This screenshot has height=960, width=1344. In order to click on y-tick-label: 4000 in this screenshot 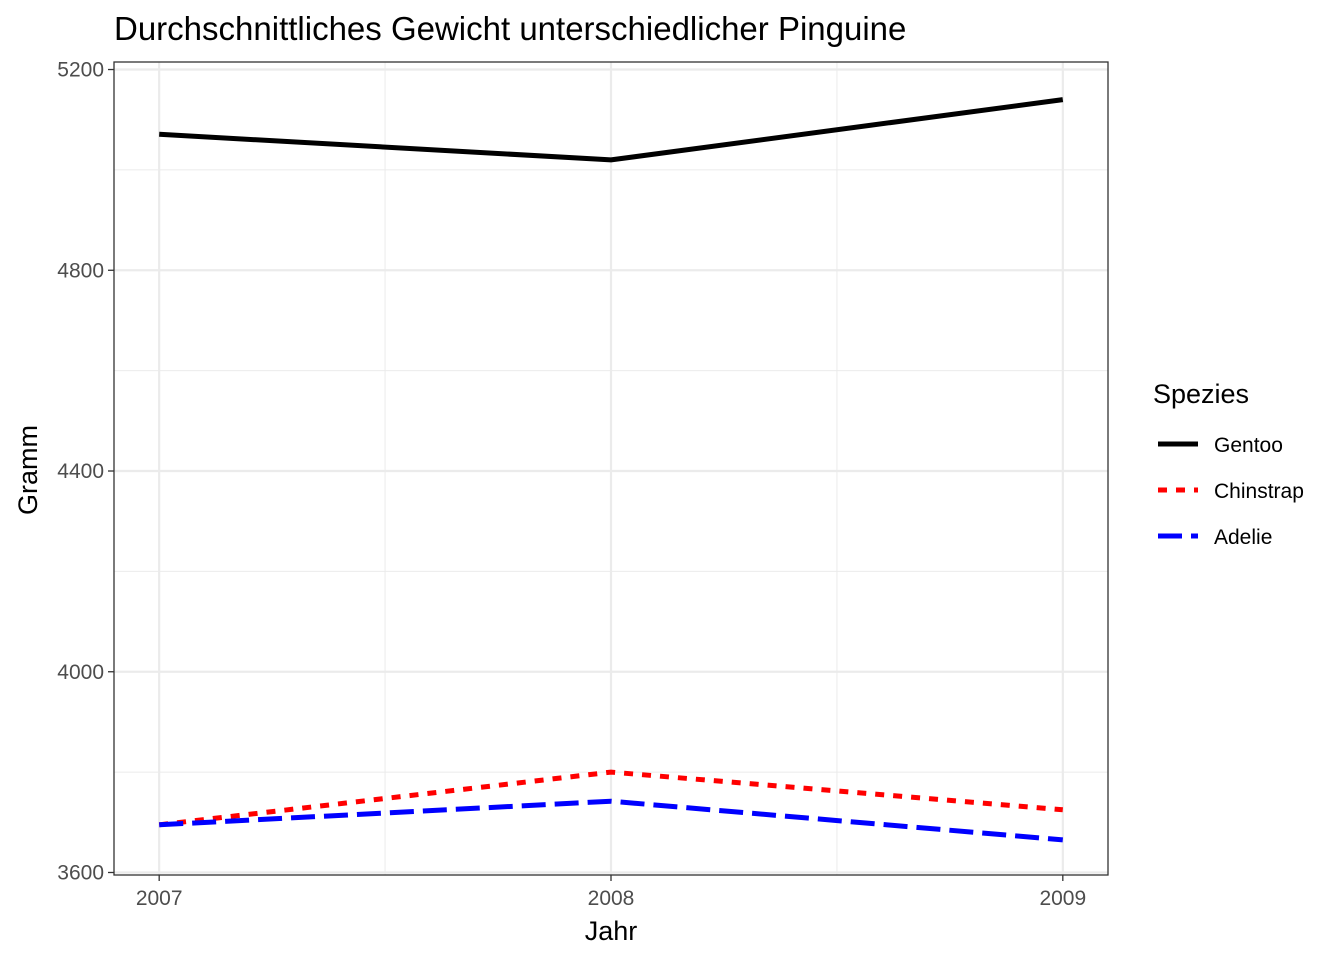, I will do `click(80, 672)`.